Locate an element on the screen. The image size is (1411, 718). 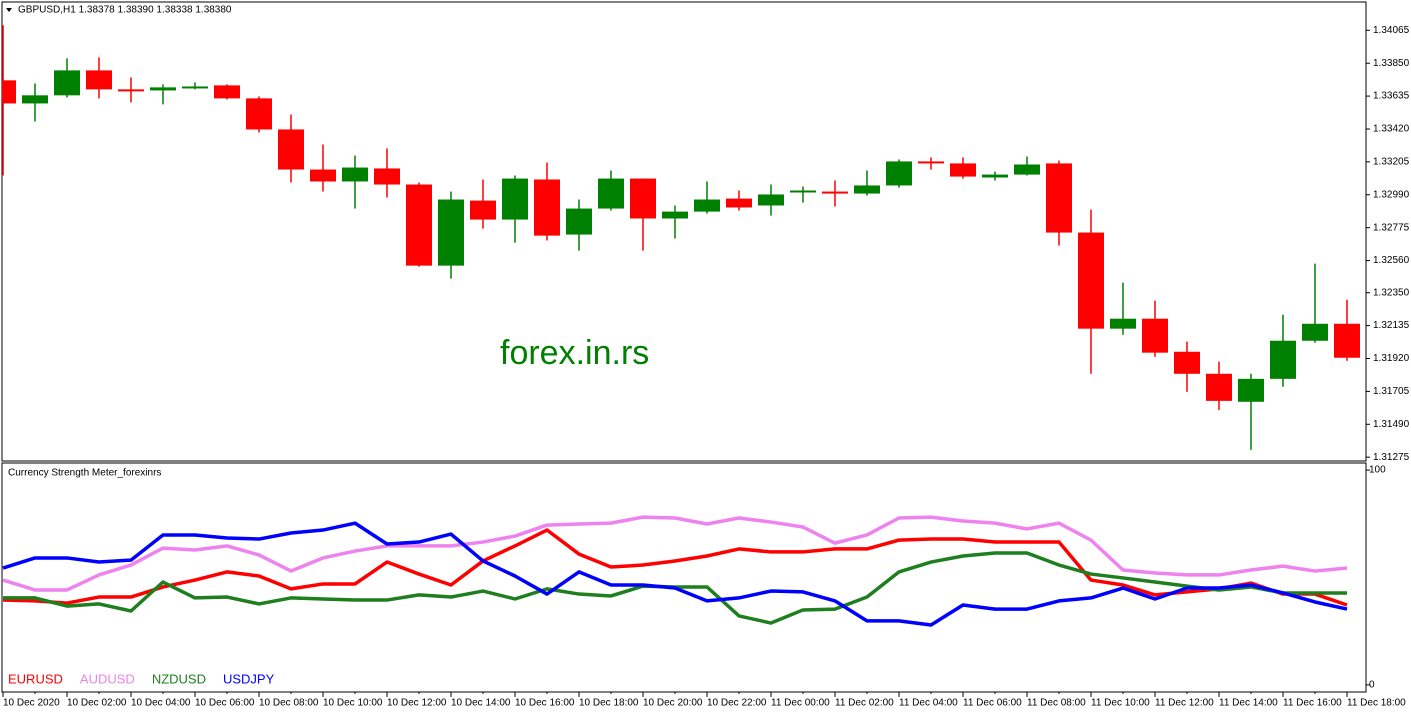
x-tick-label: 11 Dec 02:00 is located at coordinates (864, 703).